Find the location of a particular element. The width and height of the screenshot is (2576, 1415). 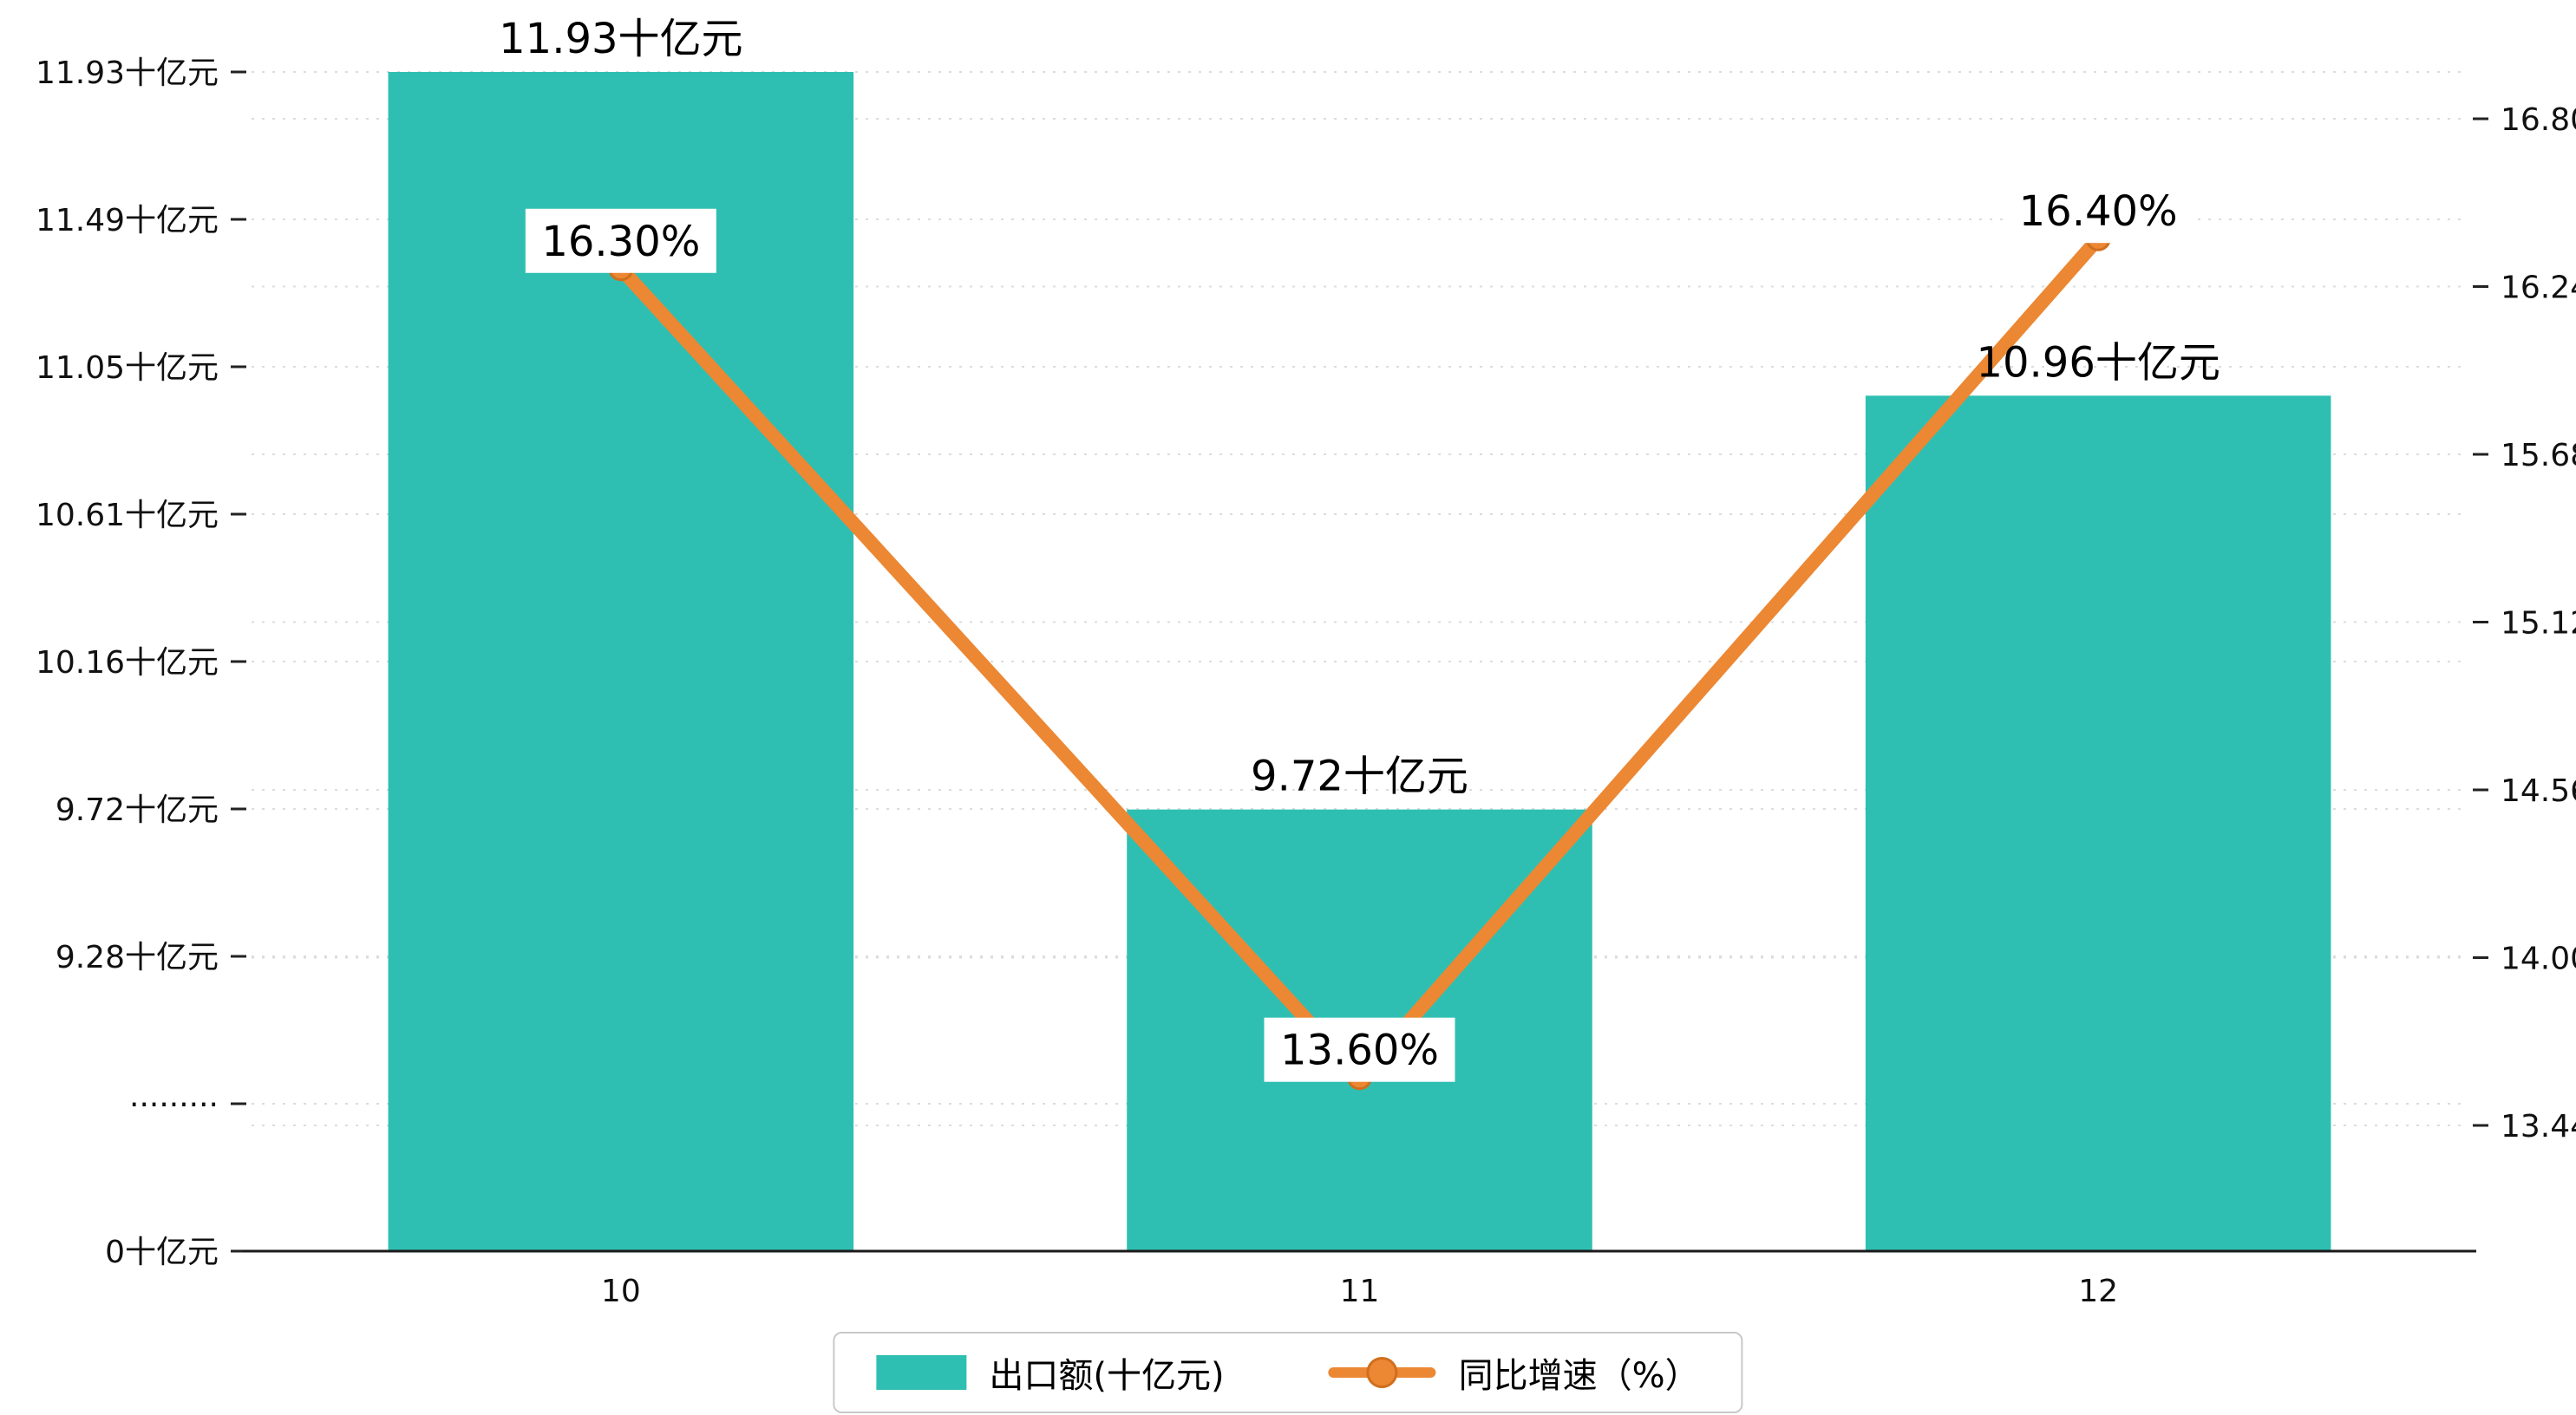

left-axis-tick-label: 11.05十亿元 is located at coordinates (127, 368).